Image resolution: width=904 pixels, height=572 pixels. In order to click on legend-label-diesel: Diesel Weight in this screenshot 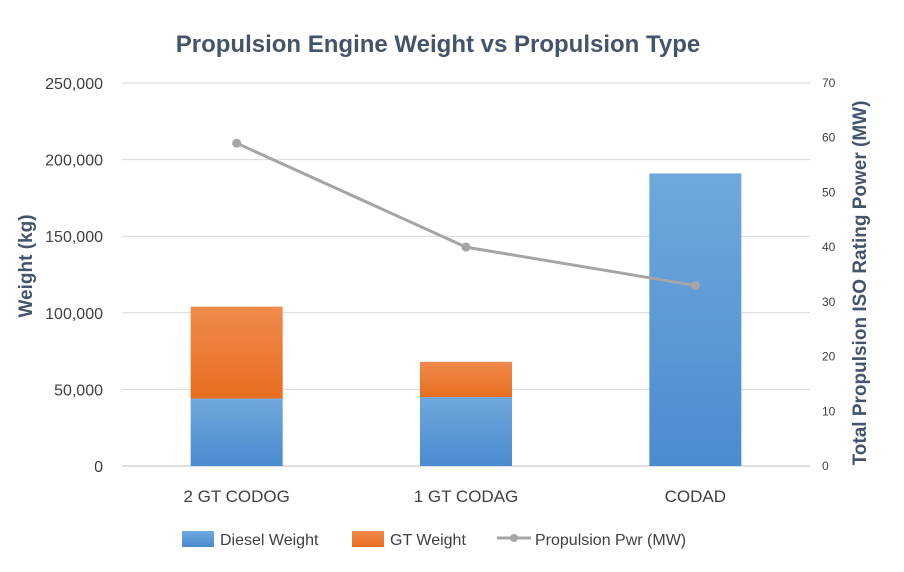, I will do `click(269, 540)`.